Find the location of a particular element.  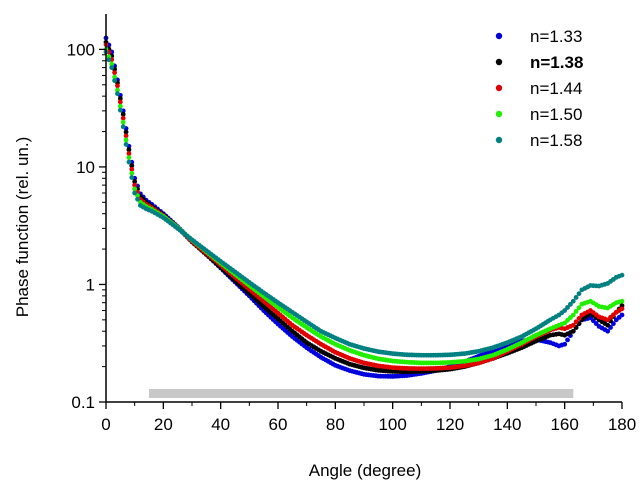

legend-label: n=1.58 is located at coordinates (556, 140).